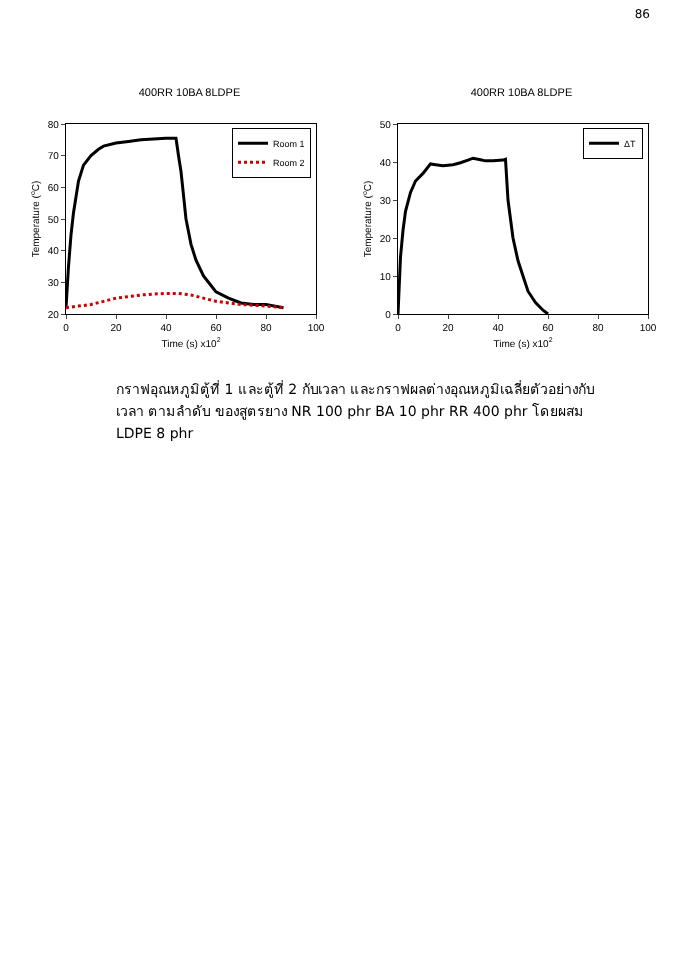 The width and height of the screenshot is (678, 960). Describe the element at coordinates (176, 300) in the screenshot. I see `line-series` at that location.